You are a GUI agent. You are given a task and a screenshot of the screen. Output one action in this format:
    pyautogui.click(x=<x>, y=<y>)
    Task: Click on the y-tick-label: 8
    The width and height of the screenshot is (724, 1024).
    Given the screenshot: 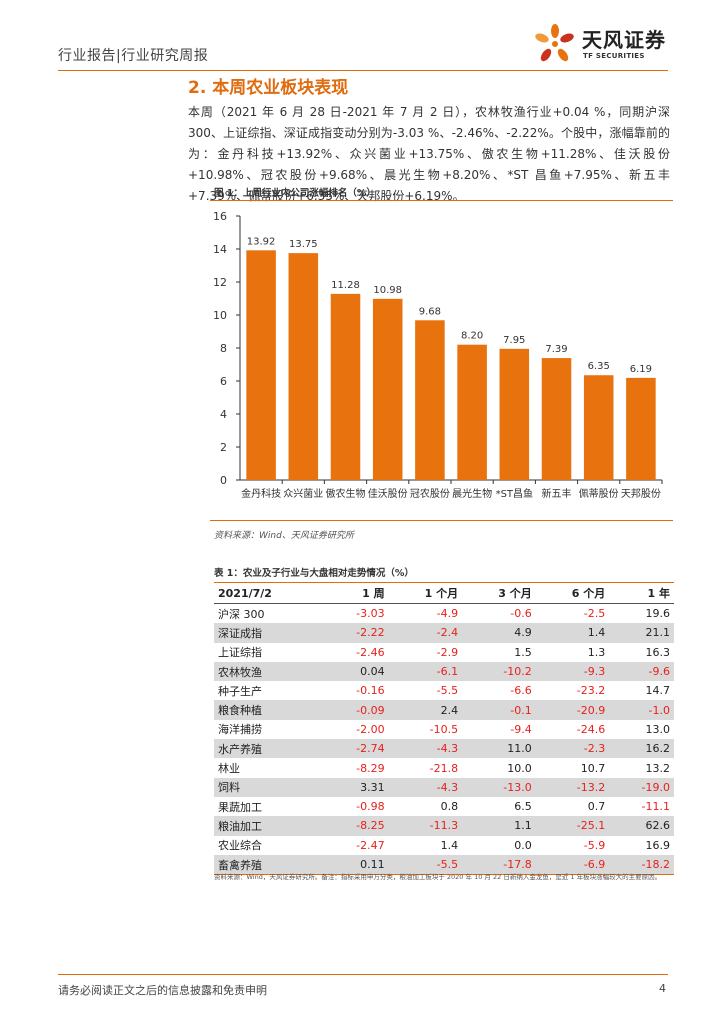 What is the action you would take?
    pyautogui.click(x=223, y=348)
    